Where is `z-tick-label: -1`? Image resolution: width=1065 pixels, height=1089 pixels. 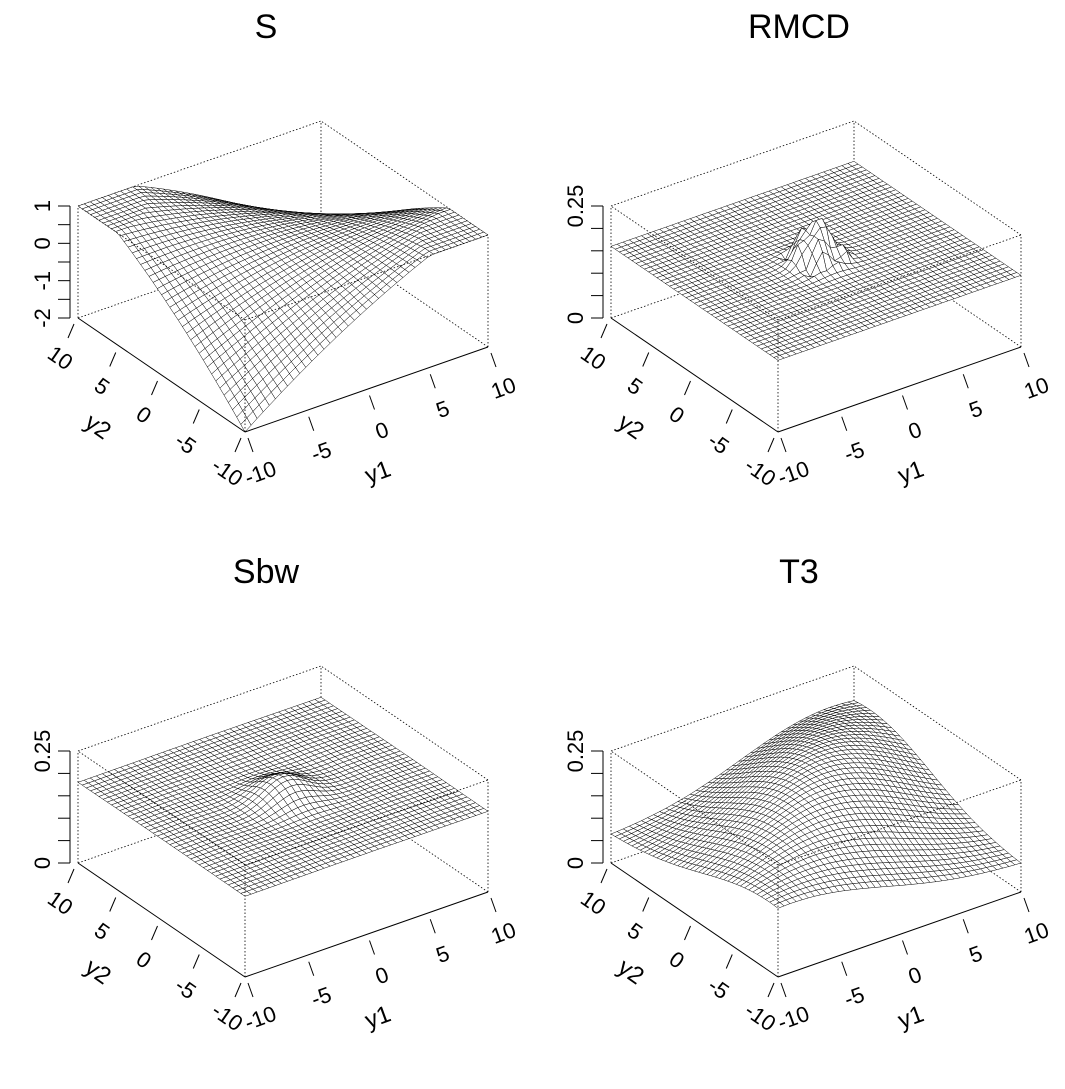 z-tick-label: -1 is located at coordinates (42, 281).